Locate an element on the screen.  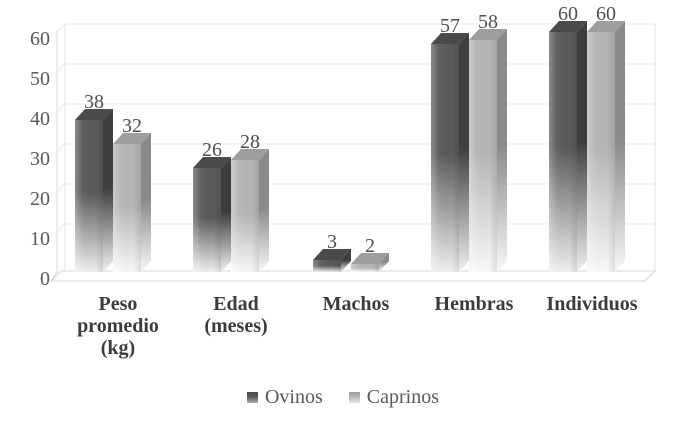
bar-sheen-ovinos-peso-promedio-kg is located at coordinates (89, 196).